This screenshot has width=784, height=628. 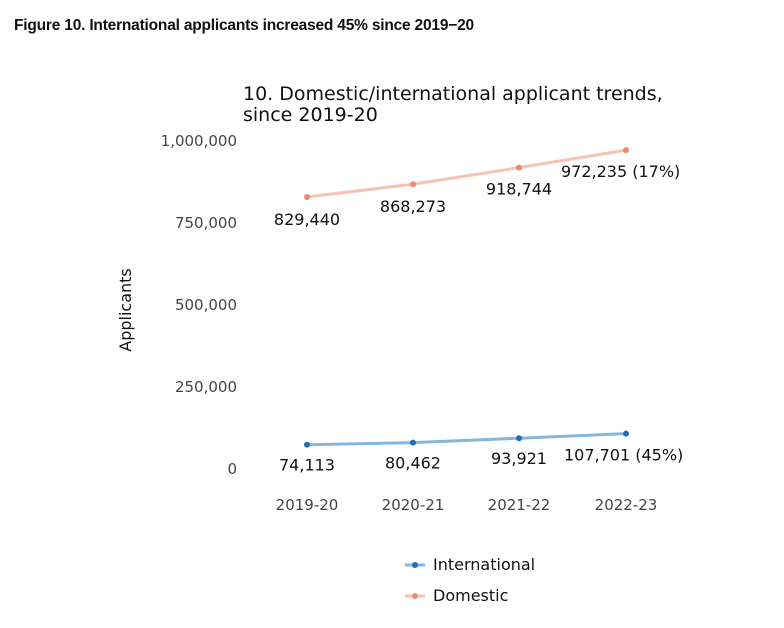 I want to click on series-line-international, so click(x=466, y=439).